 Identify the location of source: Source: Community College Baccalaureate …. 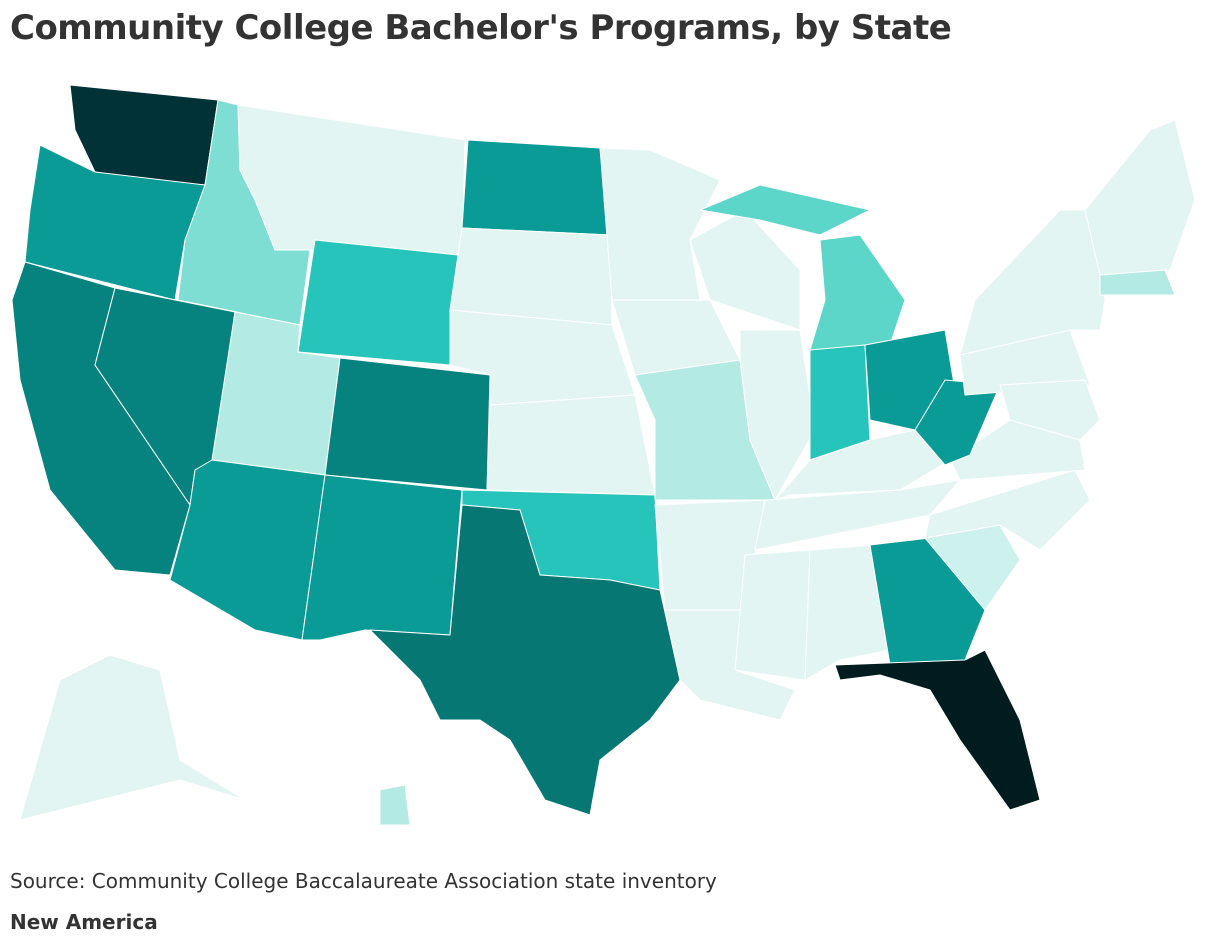
(363, 881).